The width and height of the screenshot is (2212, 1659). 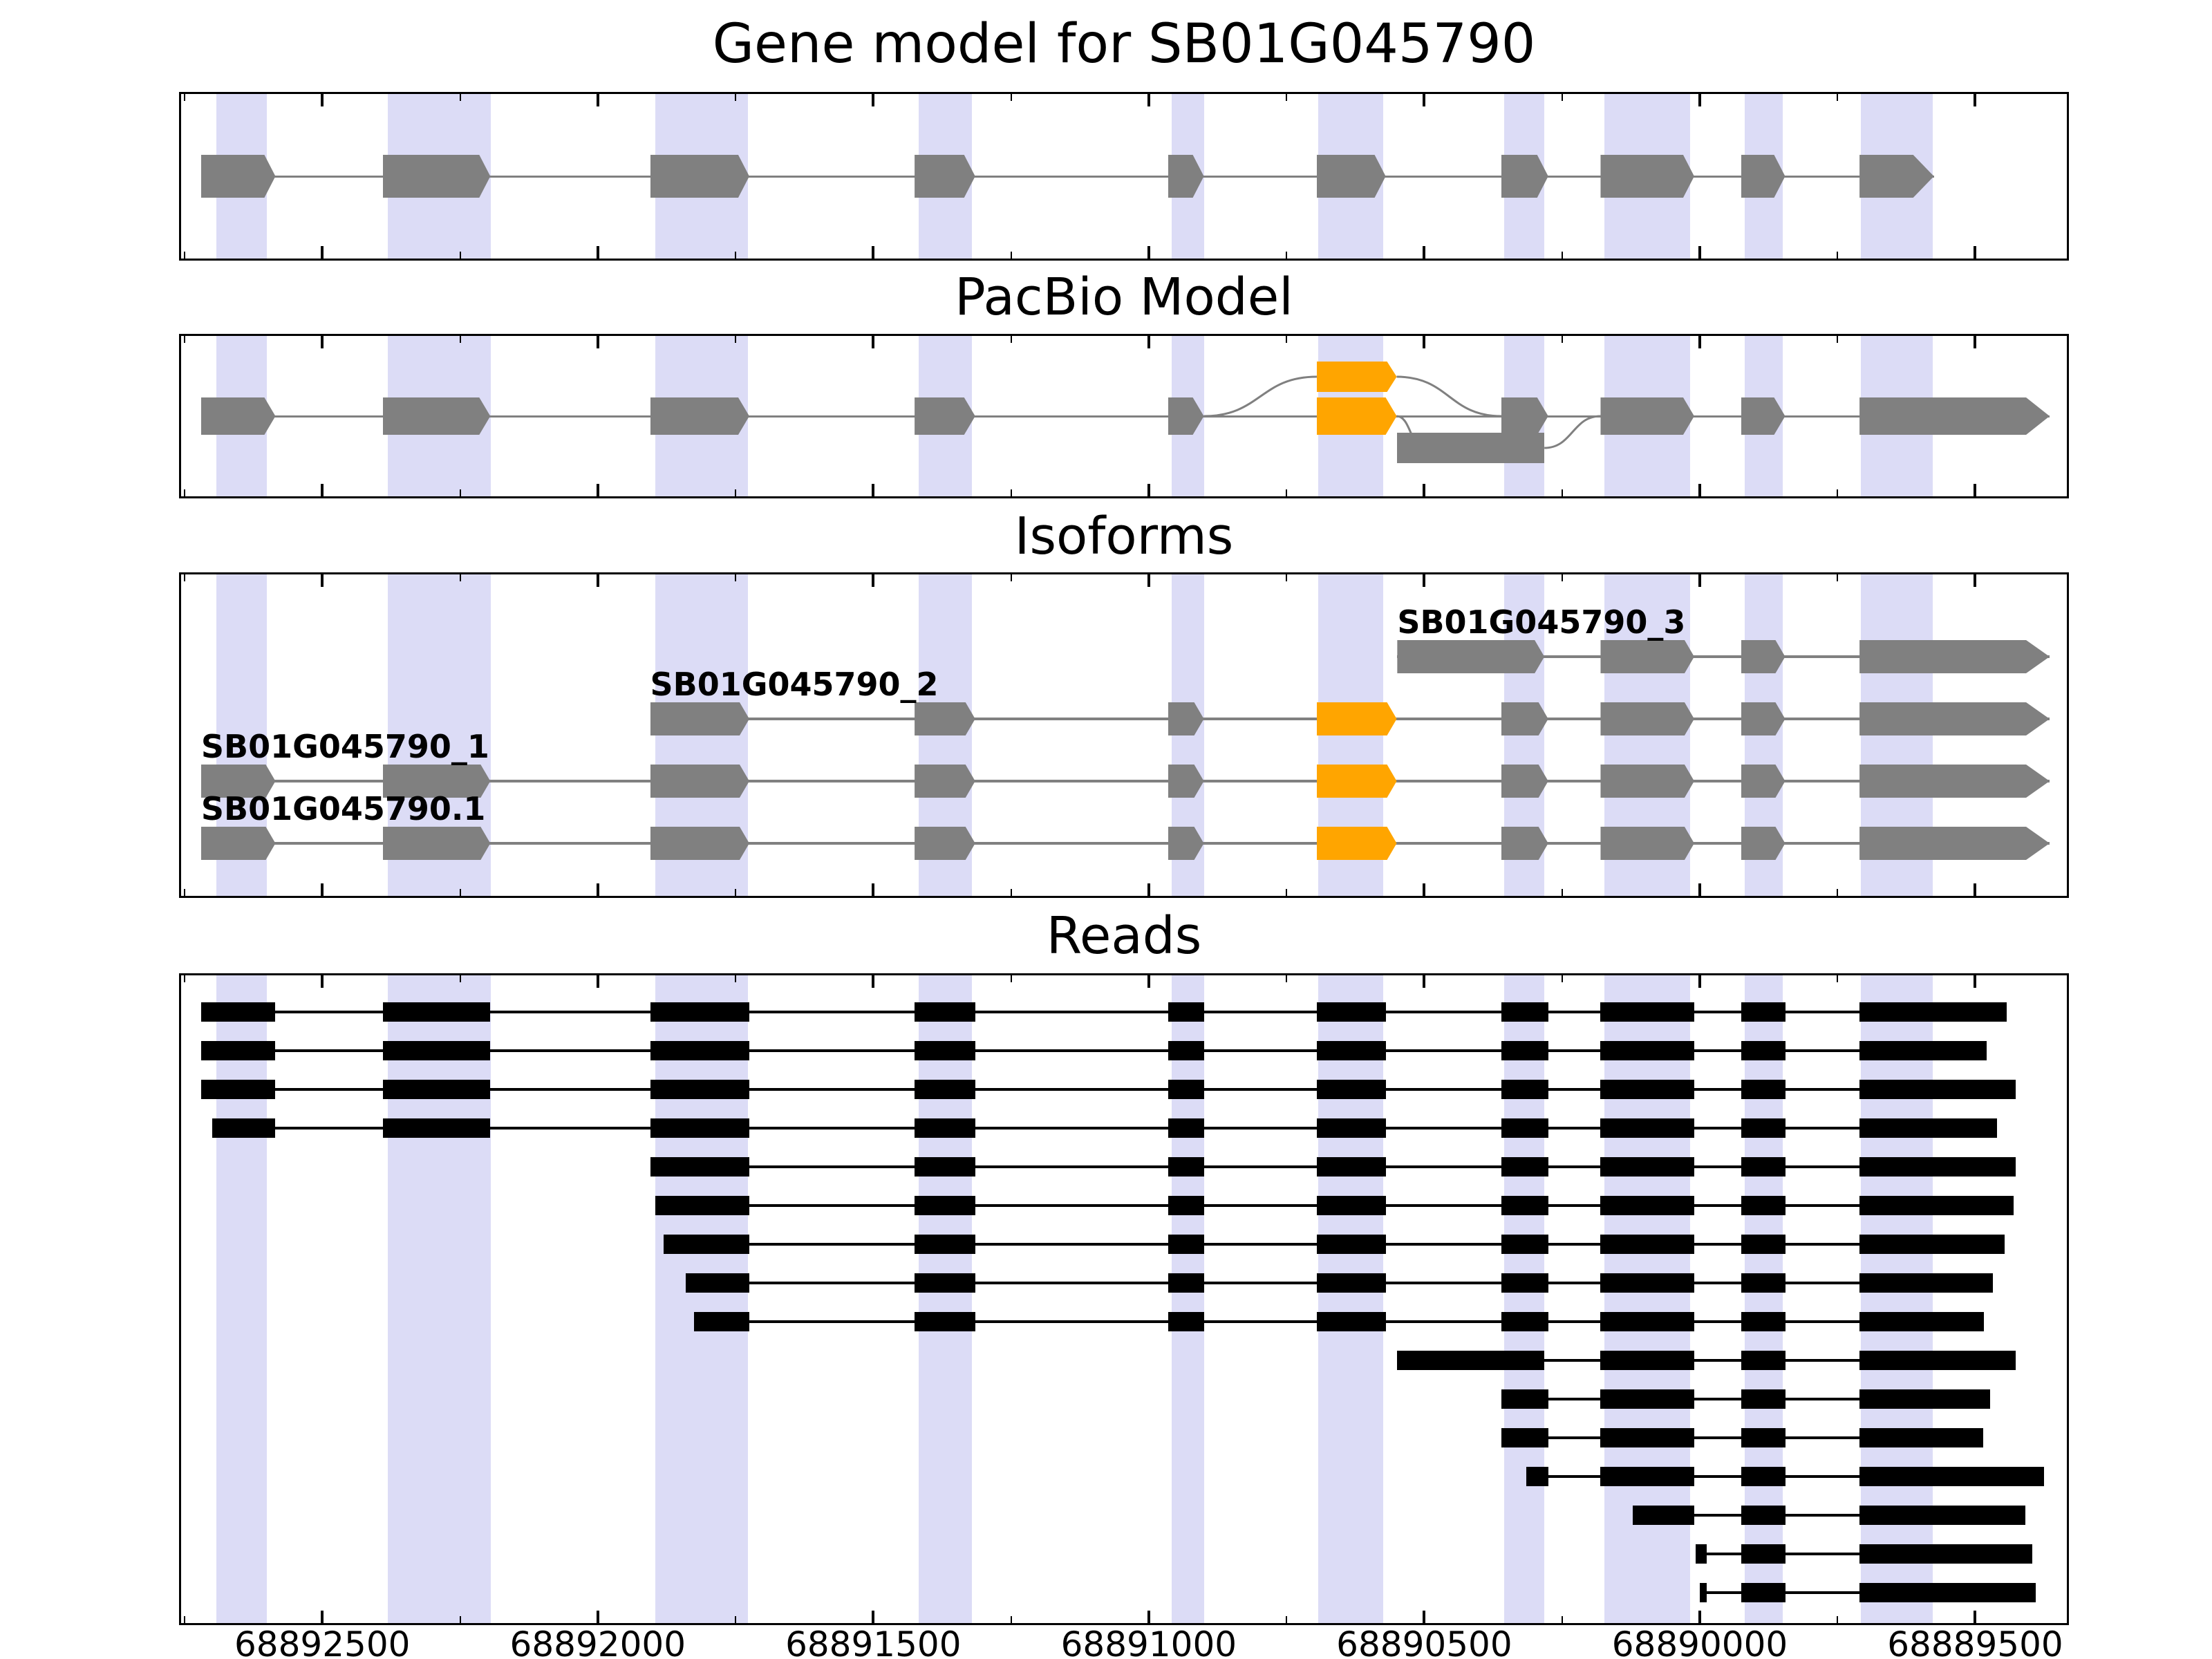 I want to click on intron-line, so click(x=1125, y=417).